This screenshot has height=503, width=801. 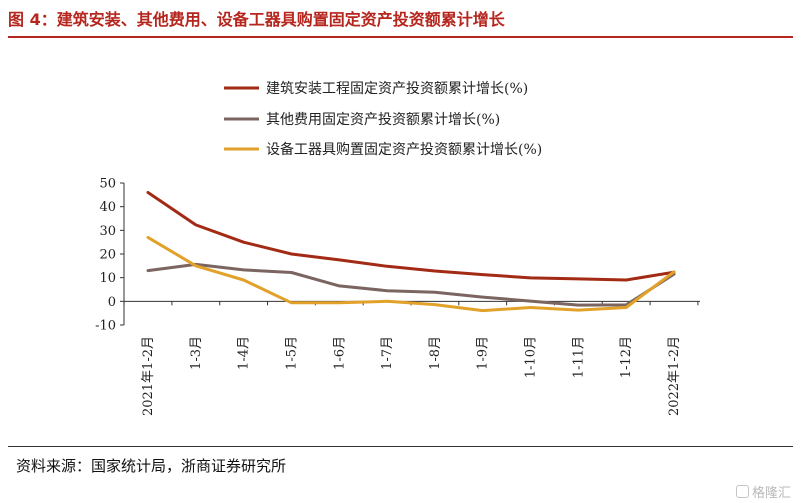 I want to click on legend-label-2: 其他费用固定资产投资额累计增长(%), so click(x=383, y=120).